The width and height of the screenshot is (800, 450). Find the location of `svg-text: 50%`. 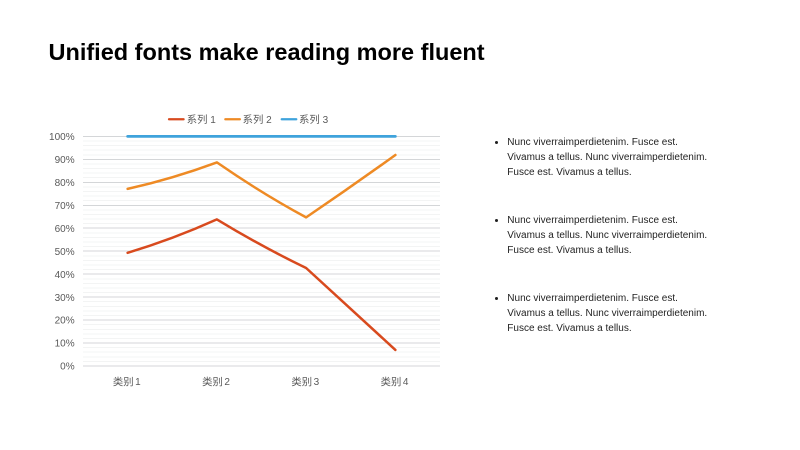

svg-text: 50% is located at coordinates (65, 252).